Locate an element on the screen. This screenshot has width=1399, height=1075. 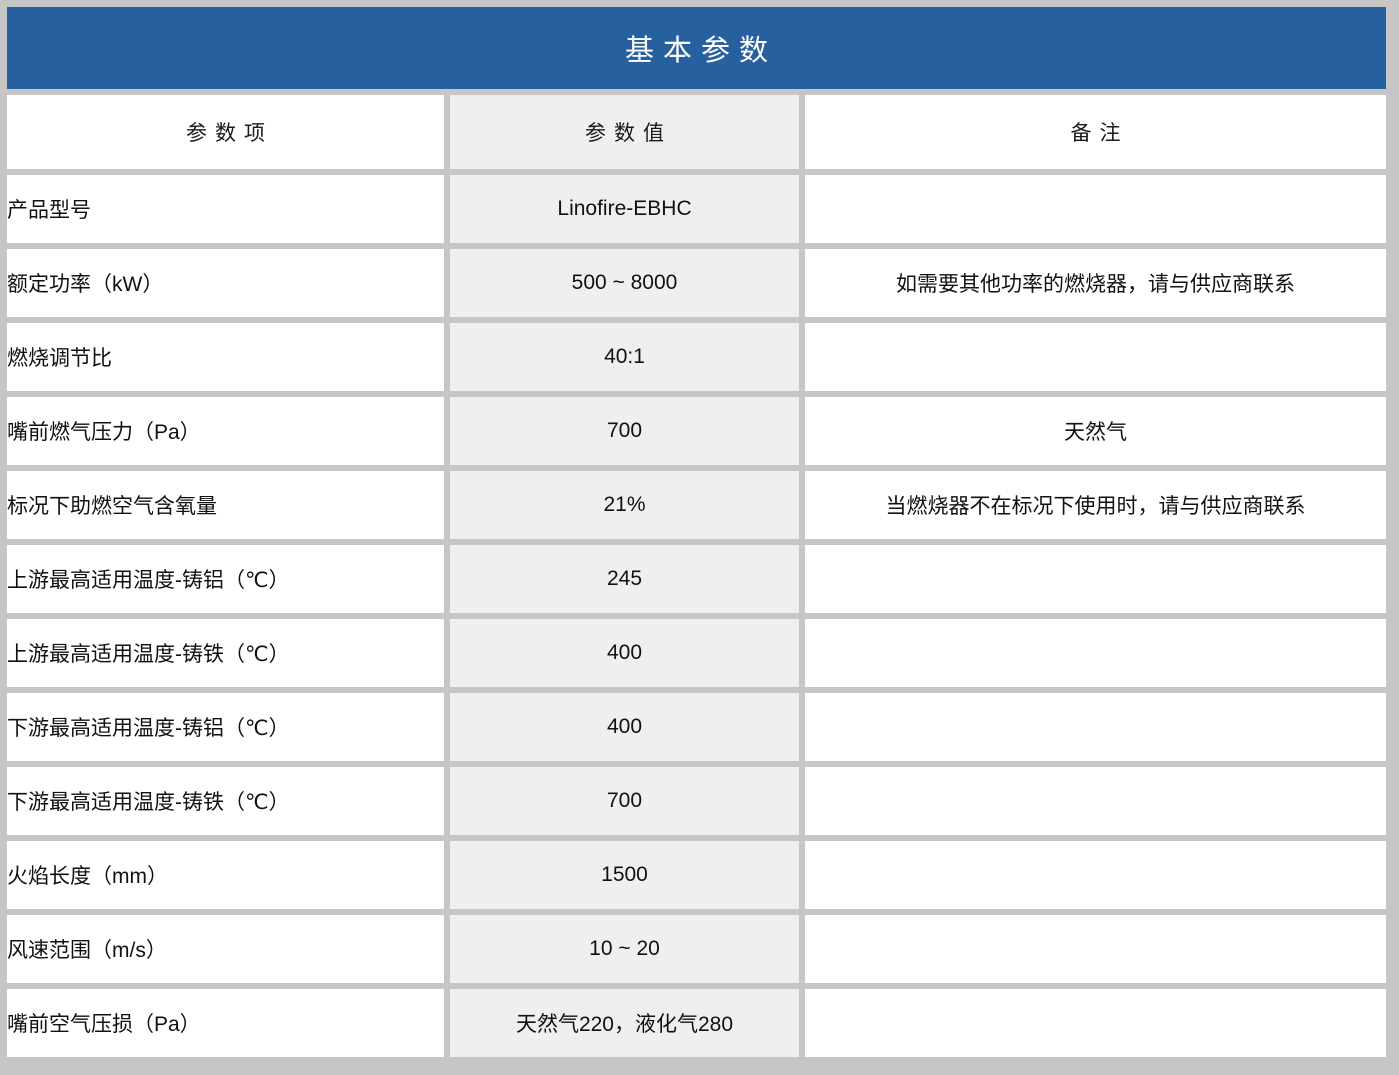
table-row: 上游最高适用温度-铸铁（℃） 400 is located at coordinates (696, 653).